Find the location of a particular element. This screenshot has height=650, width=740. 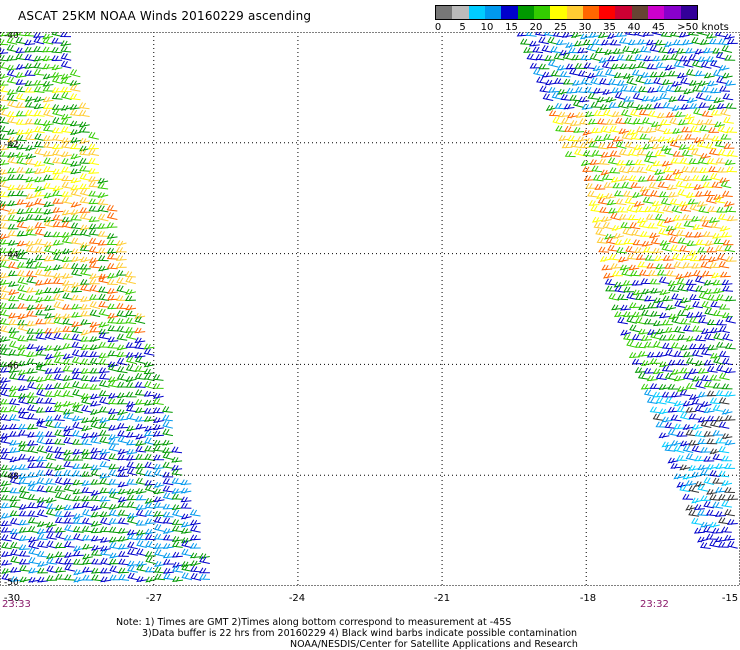

legend-swatch is located at coordinates (591, 12).